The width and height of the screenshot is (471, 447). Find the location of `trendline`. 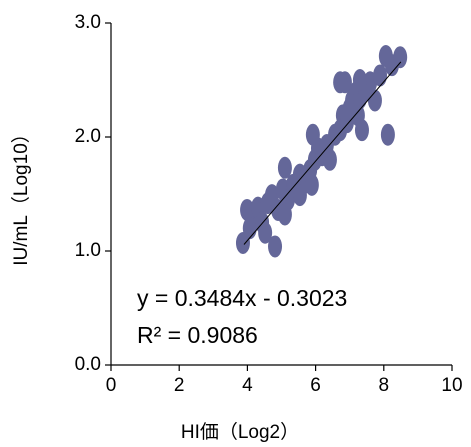

trendline is located at coordinates (322, 153).